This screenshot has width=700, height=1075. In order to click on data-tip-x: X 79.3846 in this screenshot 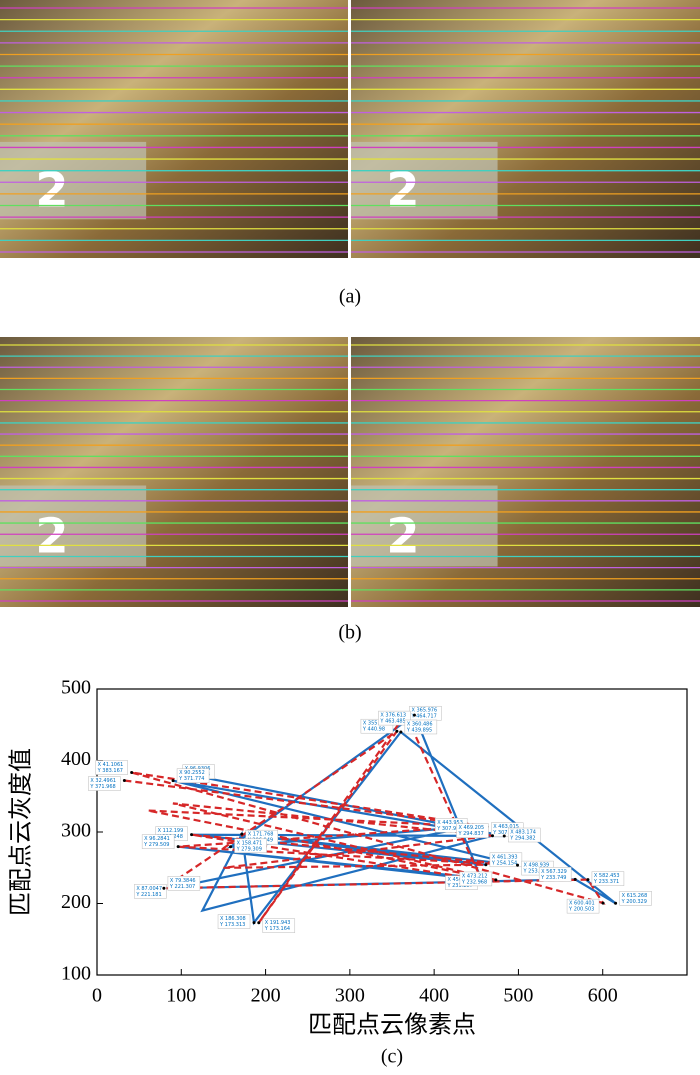, I will do `click(183, 881)`.